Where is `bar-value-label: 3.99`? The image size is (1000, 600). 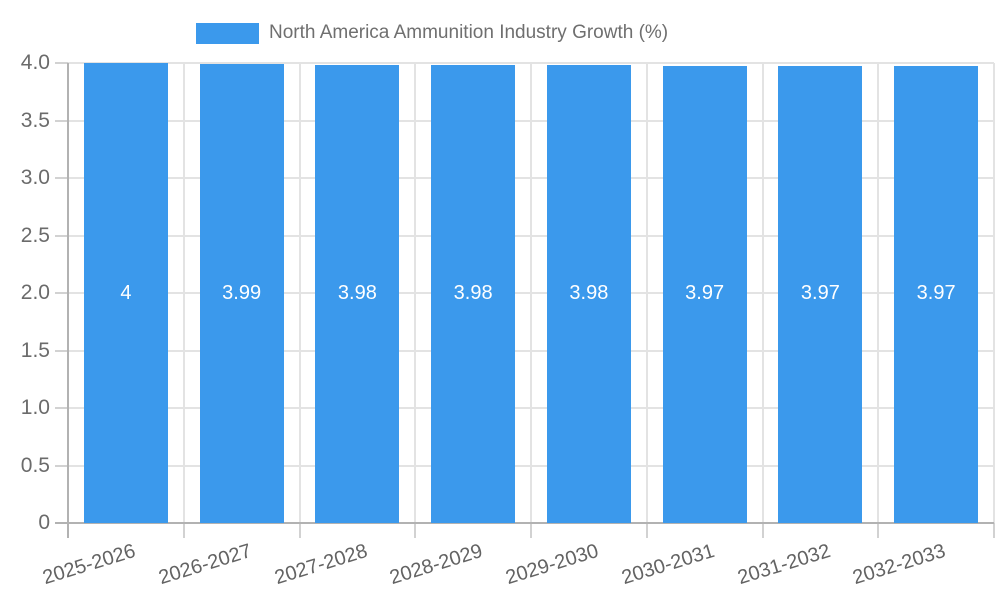 bar-value-label: 3.99 is located at coordinates (242, 293).